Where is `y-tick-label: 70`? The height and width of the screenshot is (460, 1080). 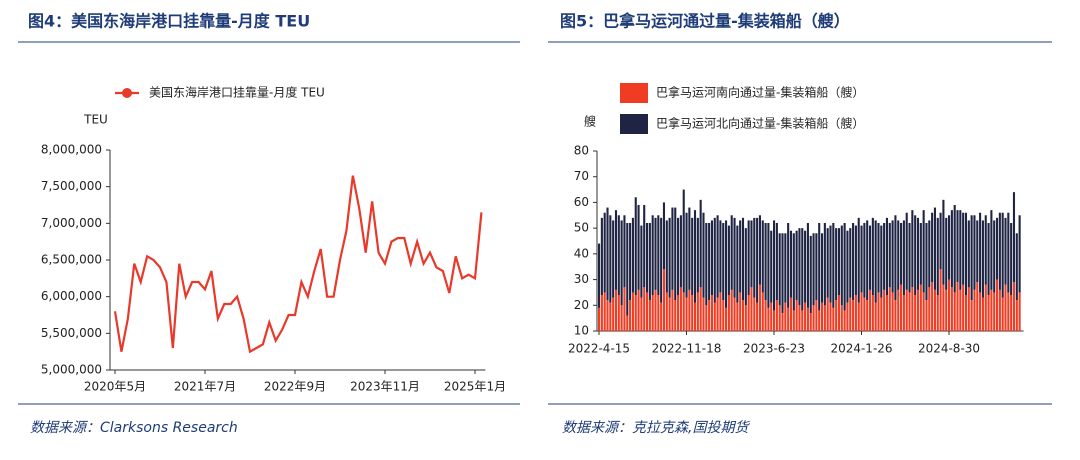 y-tick-label: 70 is located at coordinates (581, 176).